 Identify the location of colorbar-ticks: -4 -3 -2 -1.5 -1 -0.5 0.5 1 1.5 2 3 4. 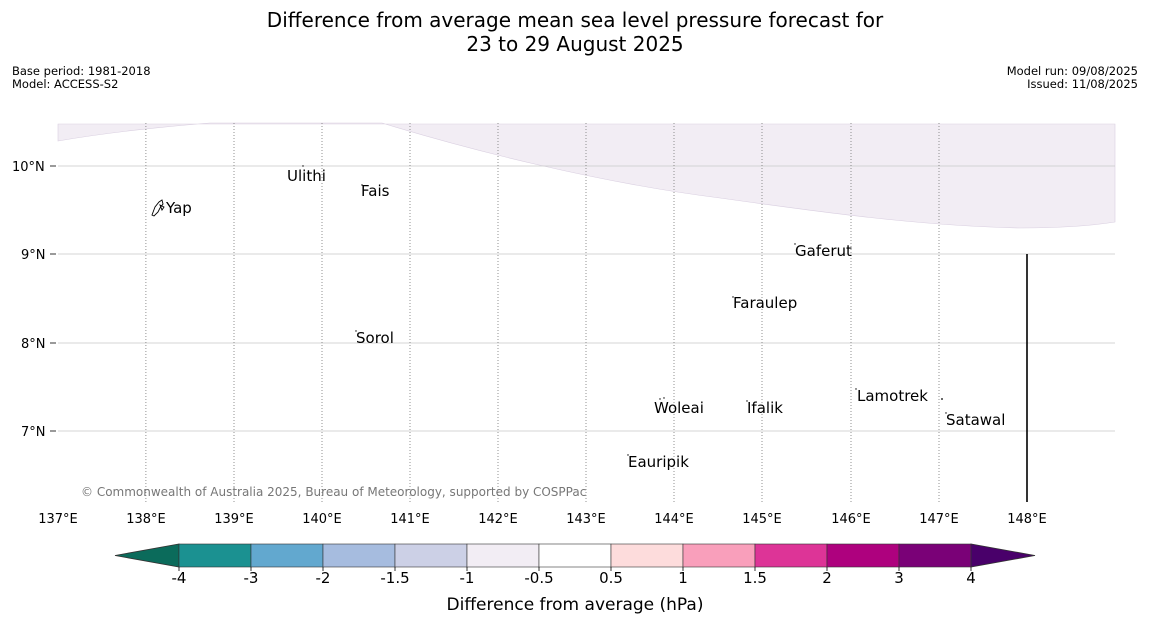
(574, 577).